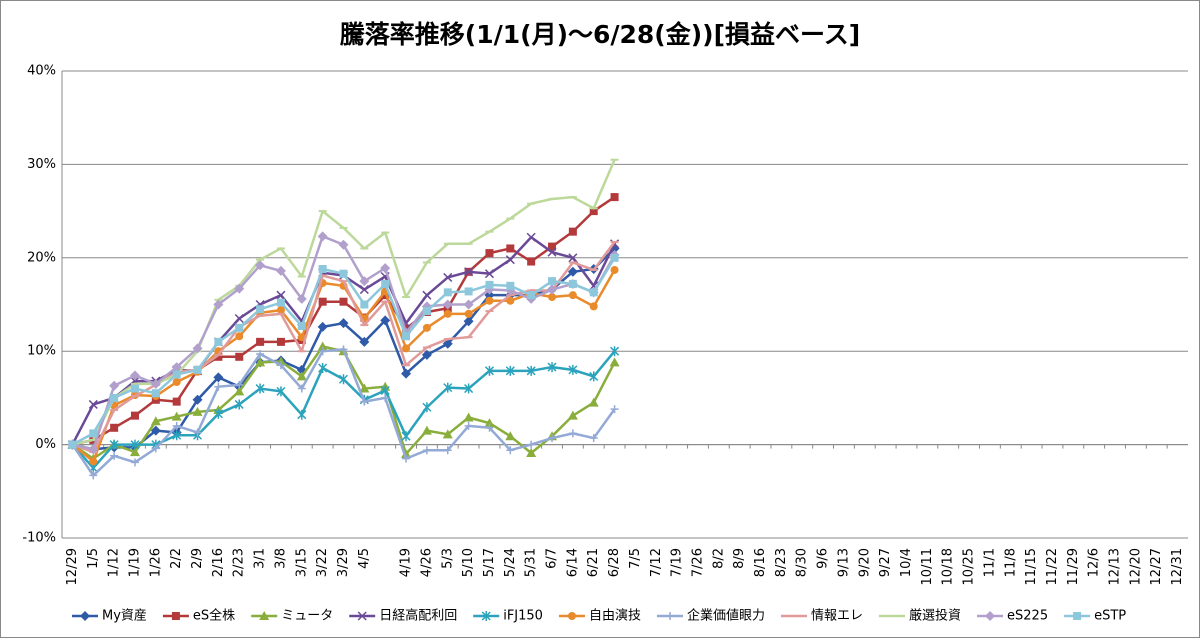 The height and width of the screenshot is (638, 1200). Describe the element at coordinates (41, 351) in the screenshot. I see `y-tick-label: 10%` at that location.